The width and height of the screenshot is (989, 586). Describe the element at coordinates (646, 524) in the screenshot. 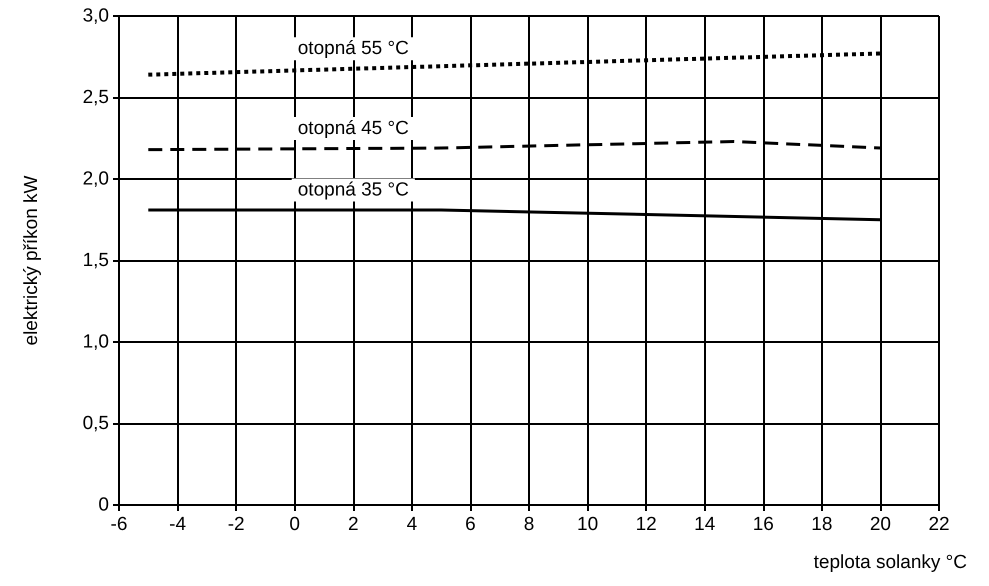

I see `x-tick-label: 12` at that location.